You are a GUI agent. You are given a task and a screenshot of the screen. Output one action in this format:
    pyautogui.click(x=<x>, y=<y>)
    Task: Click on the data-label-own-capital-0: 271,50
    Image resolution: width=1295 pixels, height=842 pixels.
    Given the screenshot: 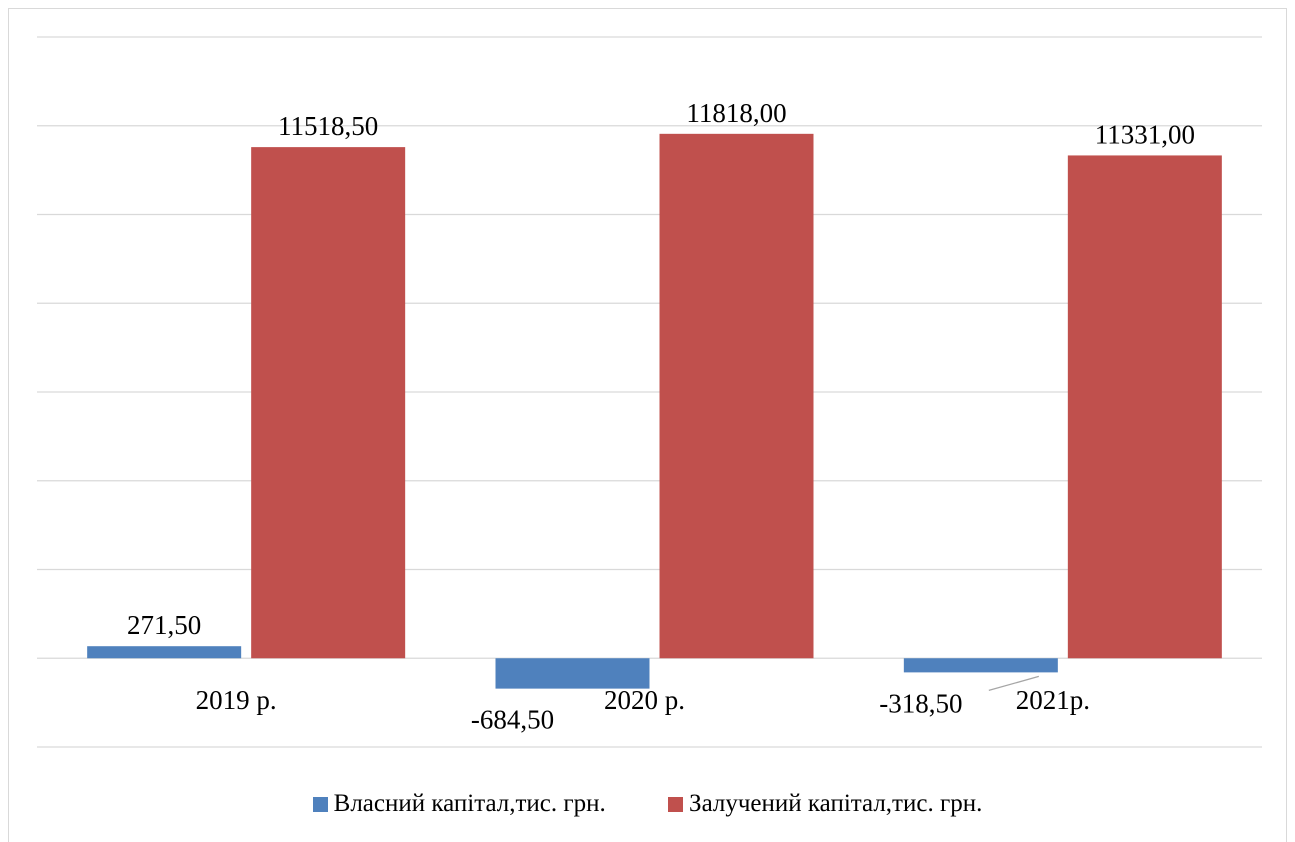 What is the action you would take?
    pyautogui.click(x=164, y=625)
    